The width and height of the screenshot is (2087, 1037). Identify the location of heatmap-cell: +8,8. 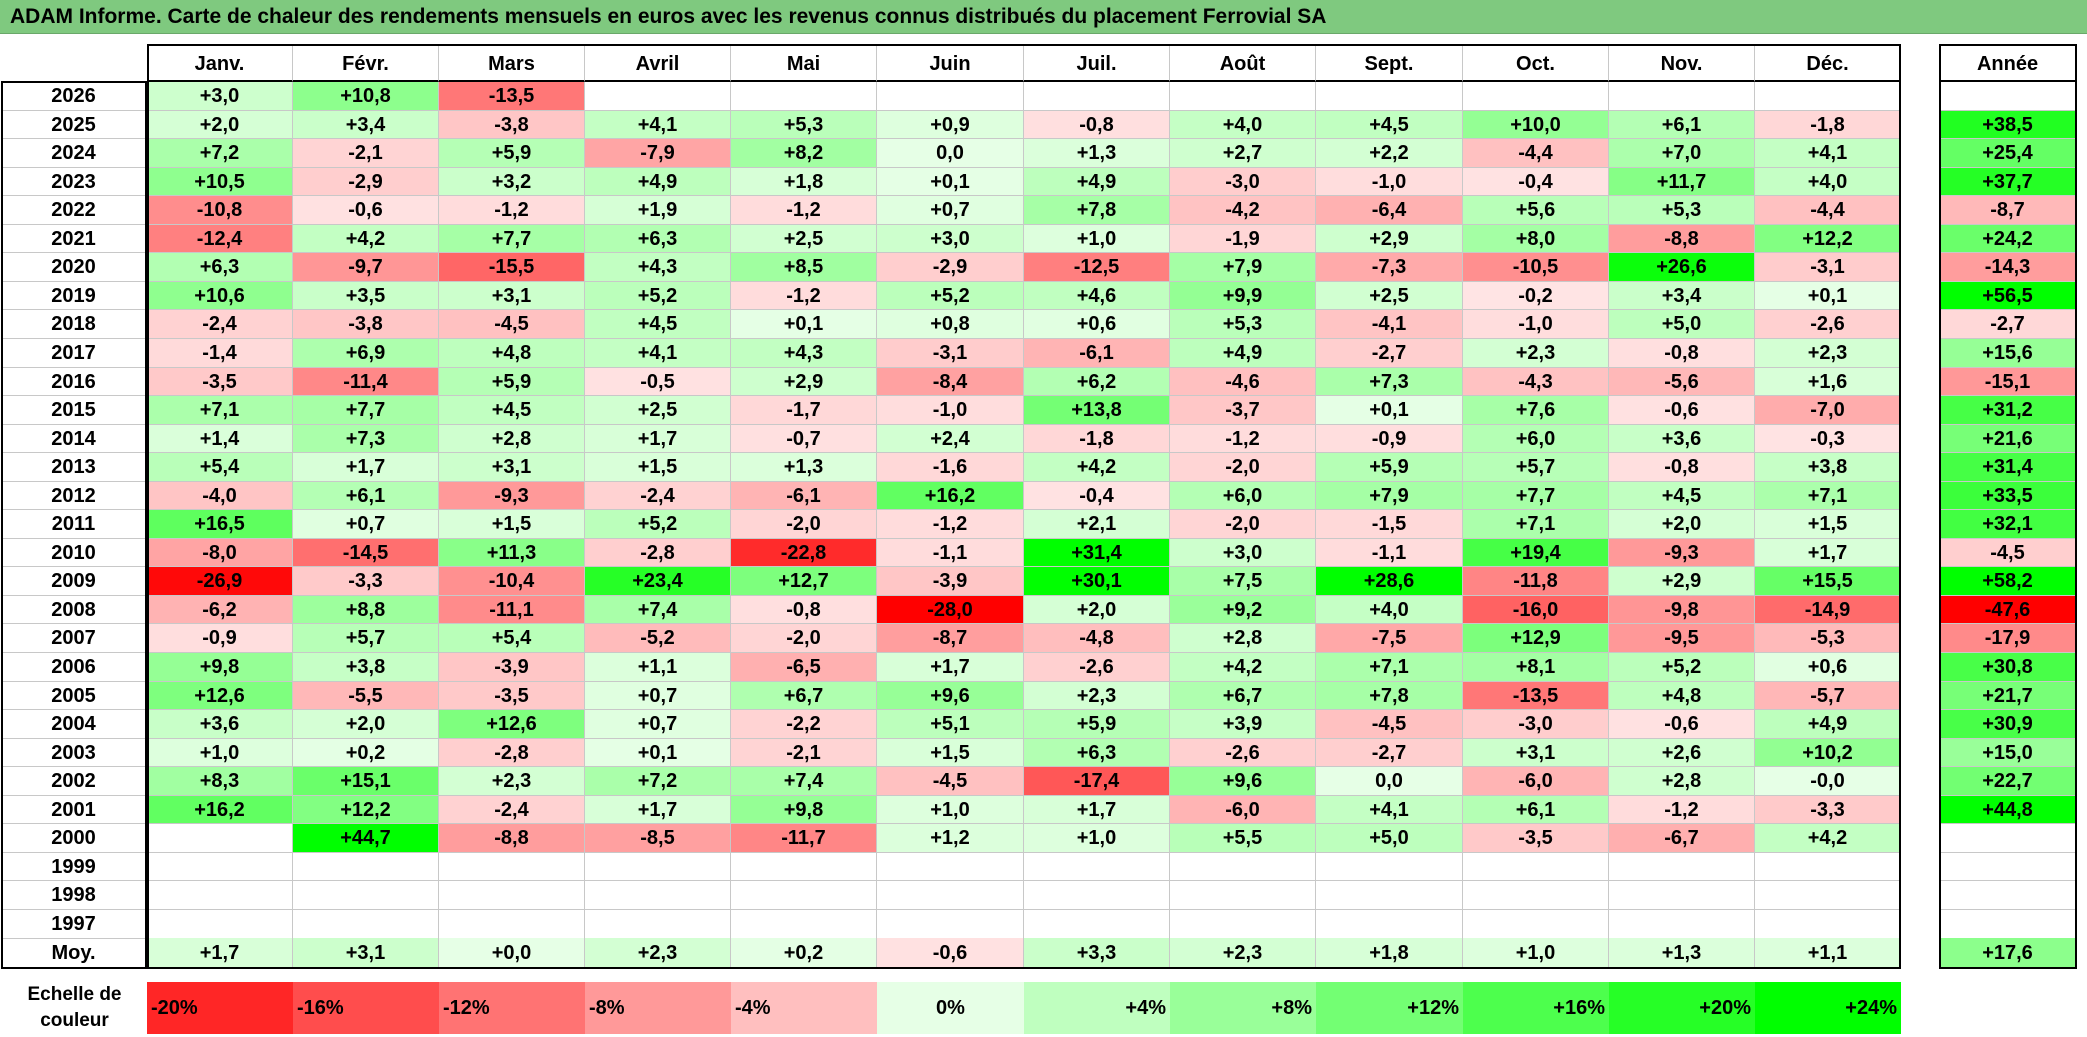
(366, 610).